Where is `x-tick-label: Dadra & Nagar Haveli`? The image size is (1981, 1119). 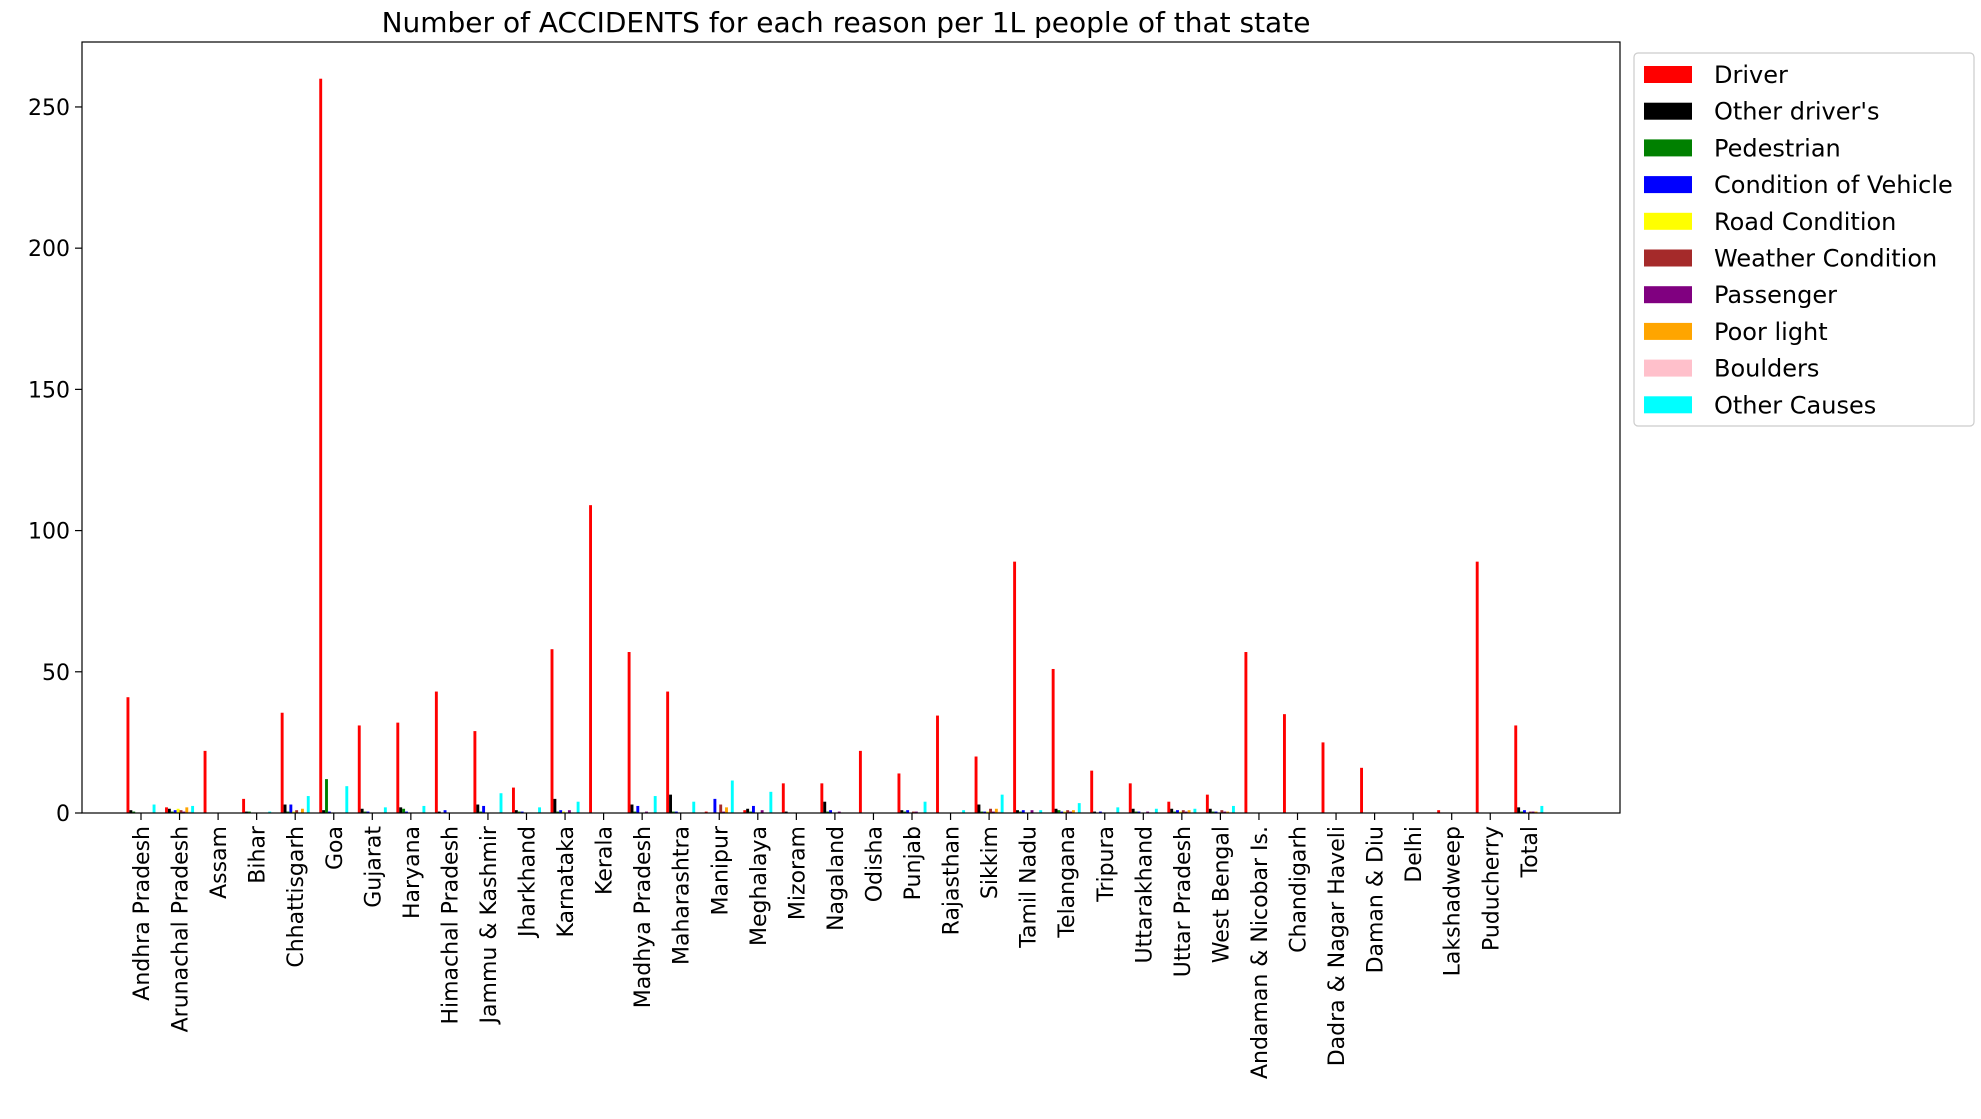 x-tick-label: Dadra & Nagar Haveli is located at coordinates (1337, 946).